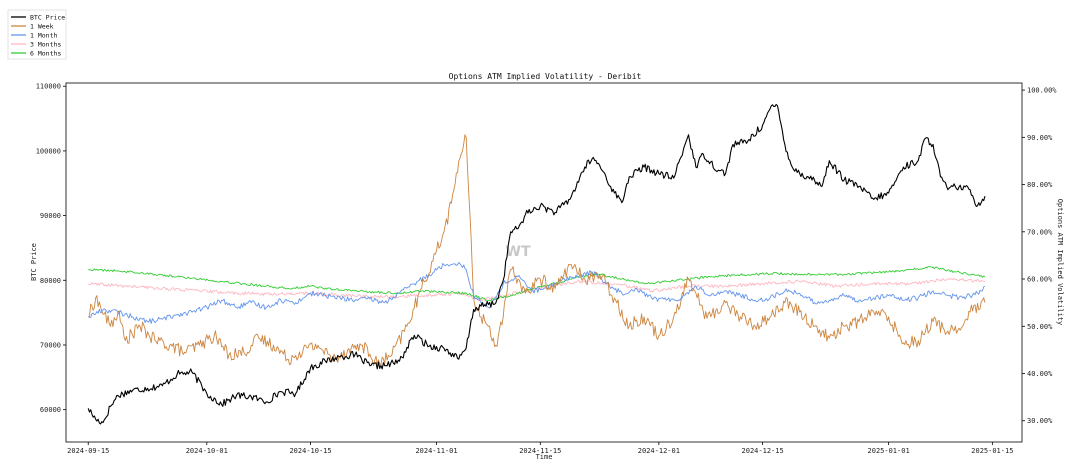 Image resolution: width=1071 pixels, height=468 pixels. Describe the element at coordinates (1040, 421) in the screenshot. I see `y-right-tick-label: 30.00%` at that location.